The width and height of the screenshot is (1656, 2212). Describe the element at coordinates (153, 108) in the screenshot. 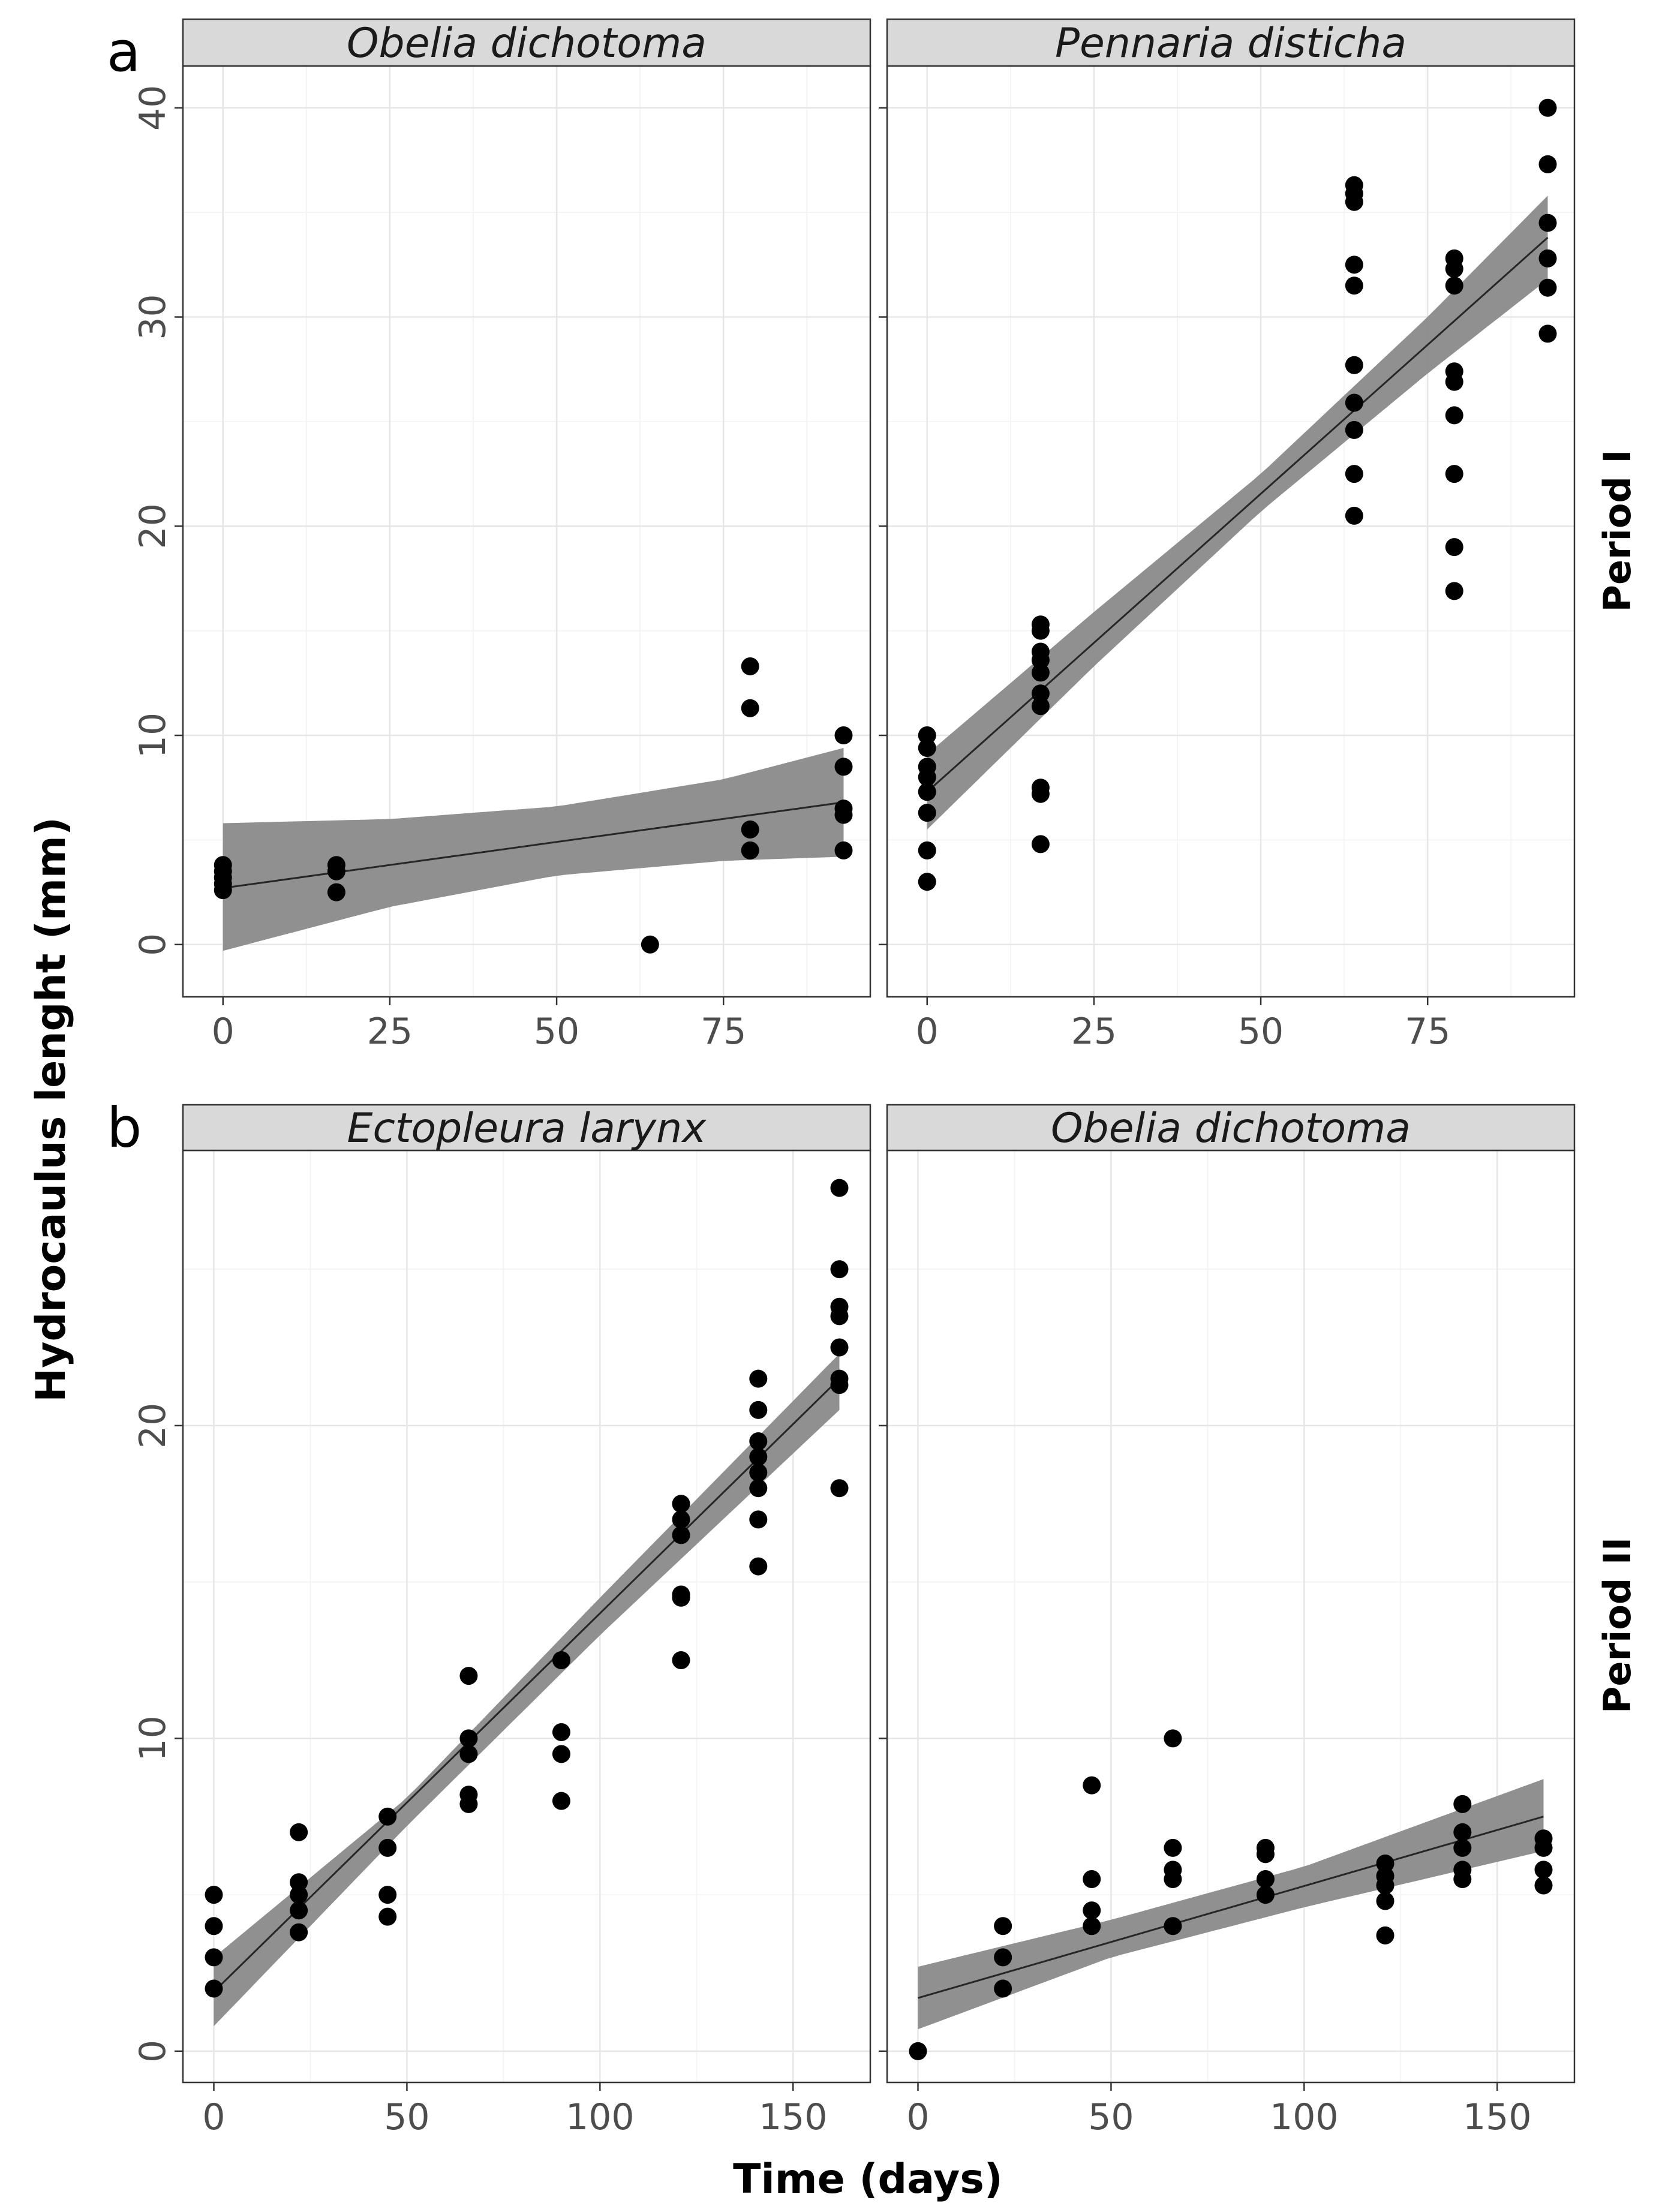

I see `y-tick-label: 40` at that location.